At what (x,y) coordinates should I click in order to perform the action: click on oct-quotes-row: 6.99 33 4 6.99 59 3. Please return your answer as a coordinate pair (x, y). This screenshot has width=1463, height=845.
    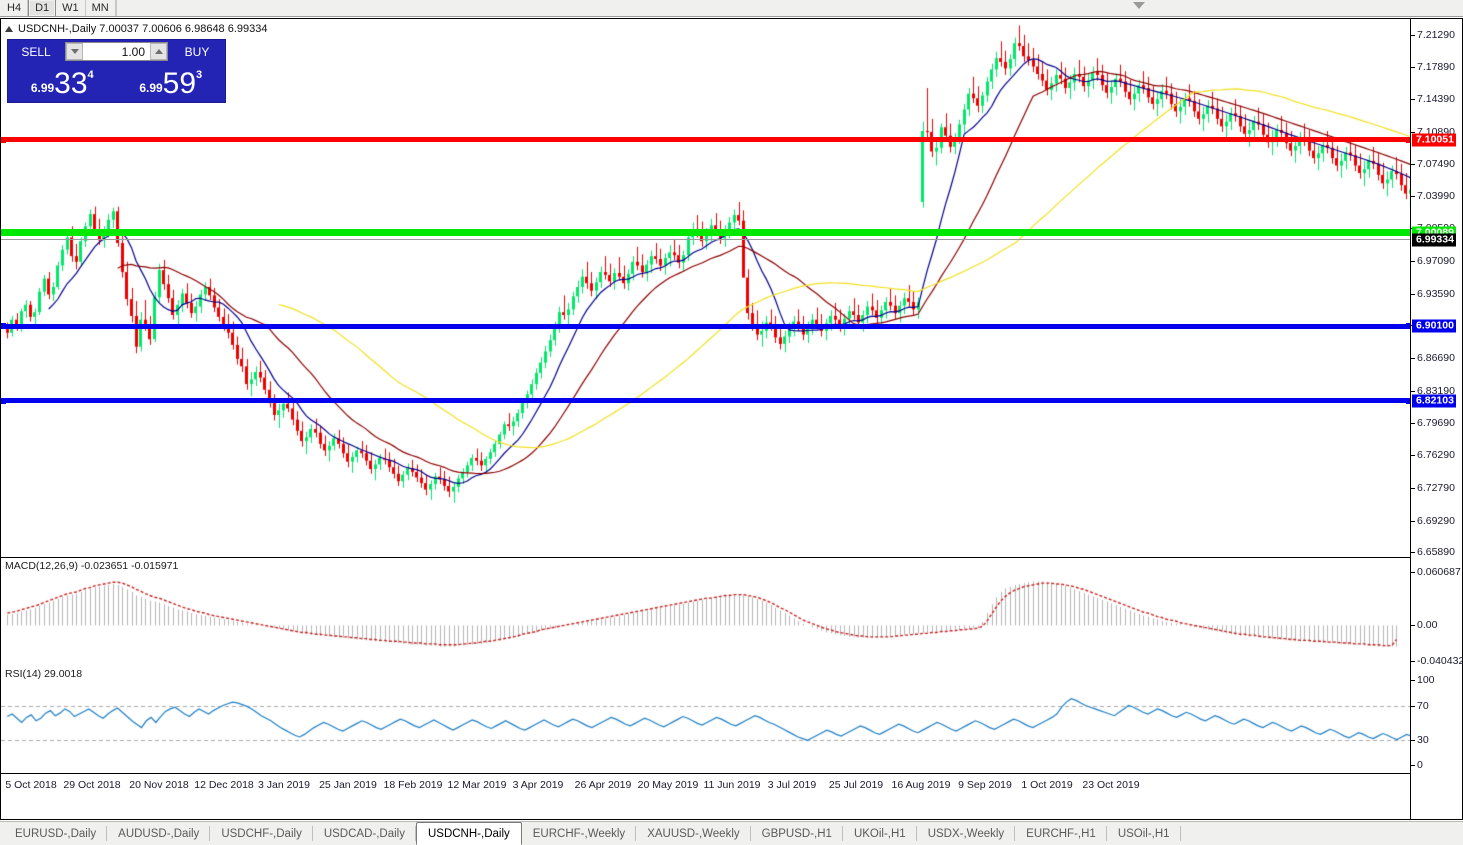
    Looking at the image, I should click on (116, 82).